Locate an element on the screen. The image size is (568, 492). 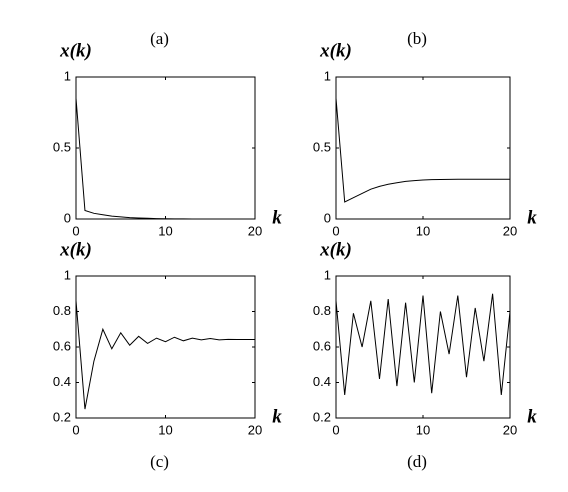
subplot-title: (a) is located at coordinates (159, 38).